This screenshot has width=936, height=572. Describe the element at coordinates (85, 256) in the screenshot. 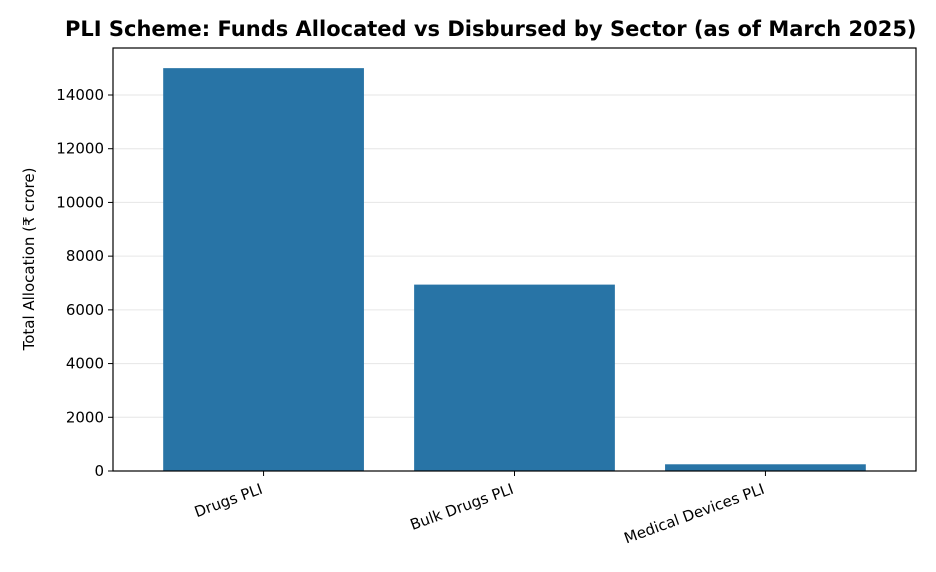

I see `y-tick-label: 8000` at that location.